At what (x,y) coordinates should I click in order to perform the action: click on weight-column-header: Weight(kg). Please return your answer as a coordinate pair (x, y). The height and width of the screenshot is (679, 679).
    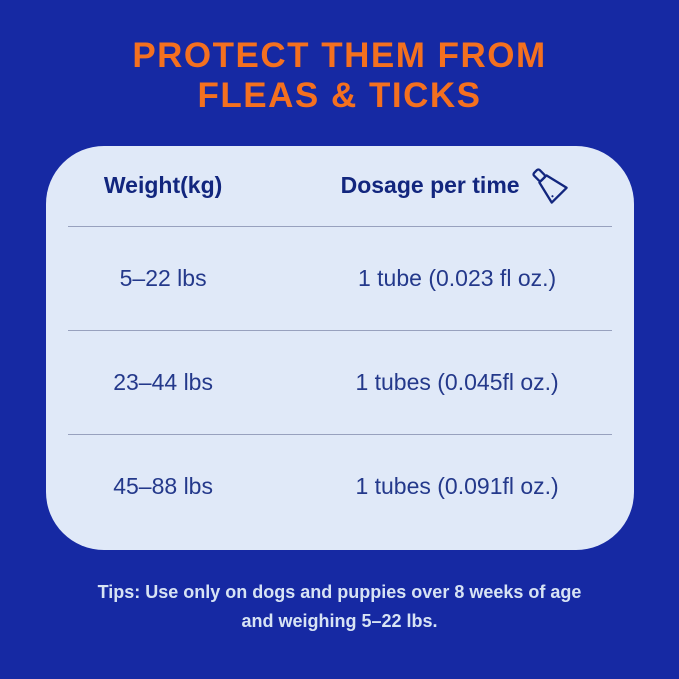
    Looking at the image, I should click on (163, 185).